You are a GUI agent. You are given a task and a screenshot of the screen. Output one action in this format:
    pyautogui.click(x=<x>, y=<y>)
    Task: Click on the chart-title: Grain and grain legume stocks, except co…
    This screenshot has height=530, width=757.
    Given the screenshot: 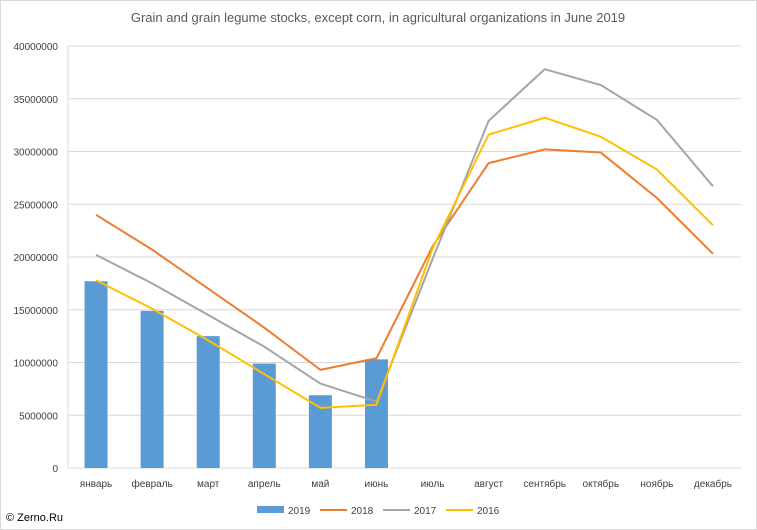 What is the action you would take?
    pyautogui.click(x=378, y=17)
    